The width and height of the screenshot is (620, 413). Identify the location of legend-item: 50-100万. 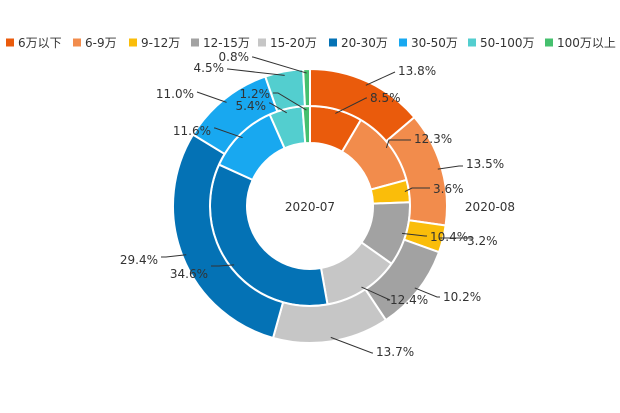
(501, 43).